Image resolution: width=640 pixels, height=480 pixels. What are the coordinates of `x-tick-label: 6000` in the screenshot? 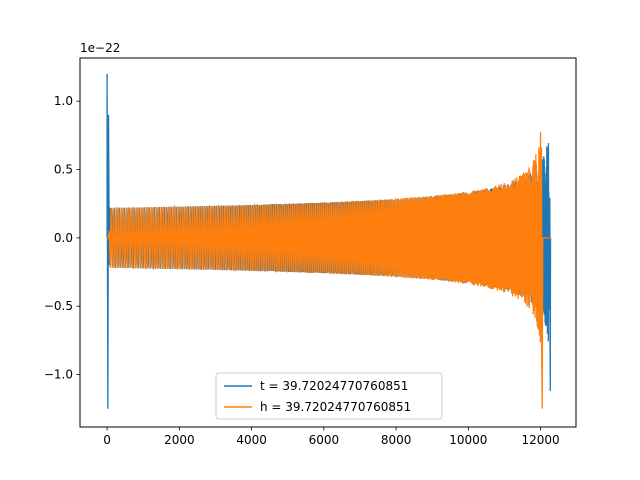 It's located at (324, 440).